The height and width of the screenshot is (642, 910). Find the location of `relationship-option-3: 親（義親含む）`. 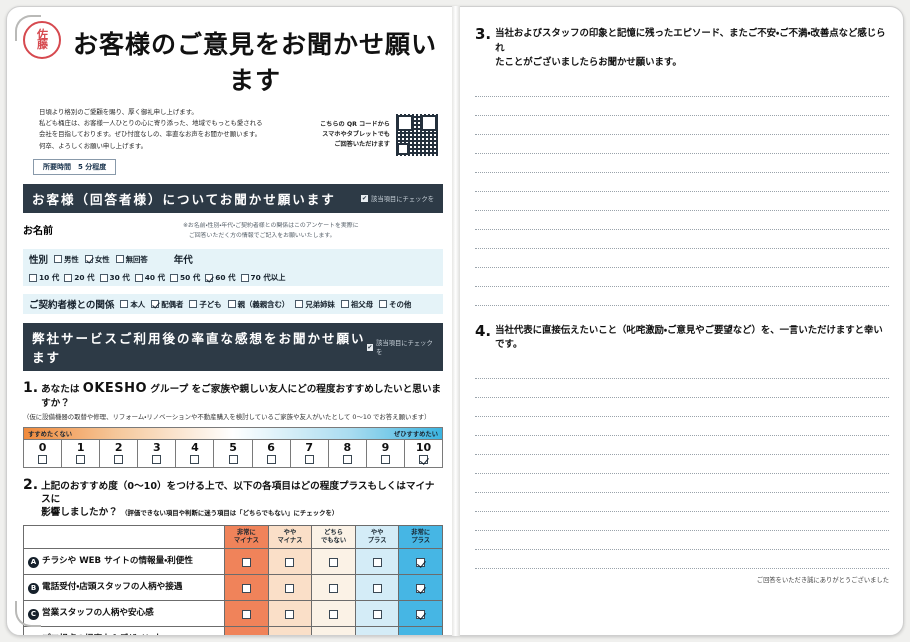

relationship-option-3: 親（義親含む） is located at coordinates (258, 304).